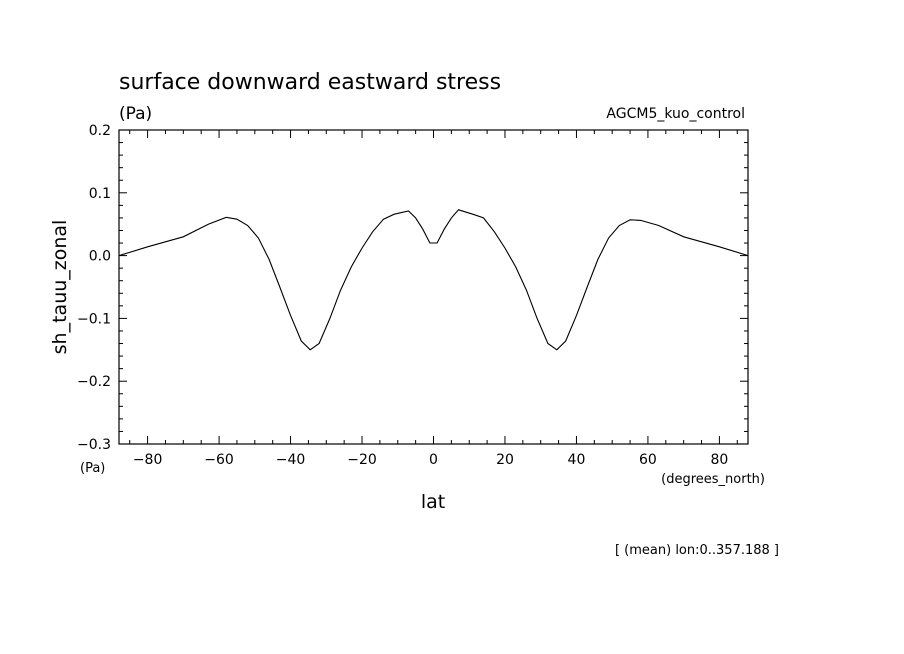  I want to click on x-tick-label: 40, so click(577, 460).